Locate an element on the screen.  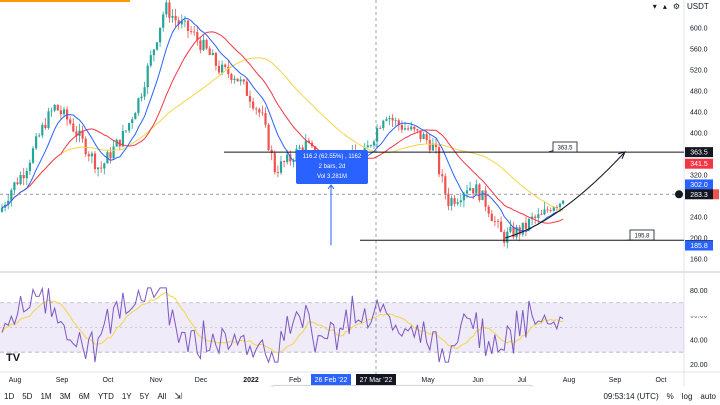
price-tick-label: 200.0 is located at coordinates (699, 239).